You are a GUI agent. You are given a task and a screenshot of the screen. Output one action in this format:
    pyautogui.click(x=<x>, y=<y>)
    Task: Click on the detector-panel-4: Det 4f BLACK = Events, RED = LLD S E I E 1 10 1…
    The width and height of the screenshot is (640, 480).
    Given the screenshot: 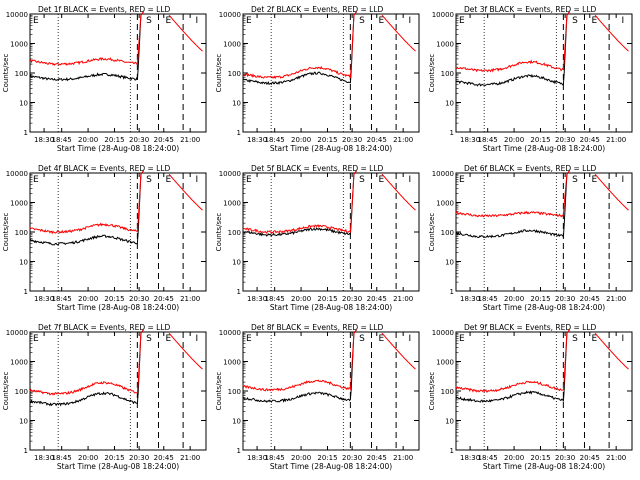 What is the action you would take?
    pyautogui.click(x=104, y=238)
    